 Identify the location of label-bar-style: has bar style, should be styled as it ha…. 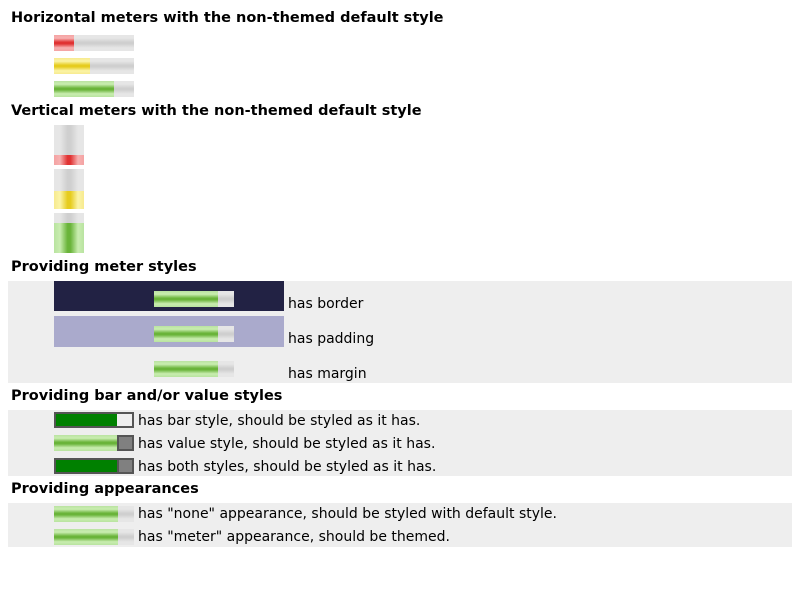
(279, 421).